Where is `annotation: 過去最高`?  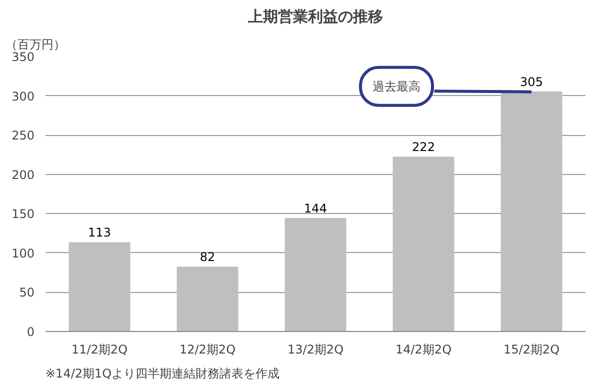
annotation: 過去最高 is located at coordinates (396, 86).